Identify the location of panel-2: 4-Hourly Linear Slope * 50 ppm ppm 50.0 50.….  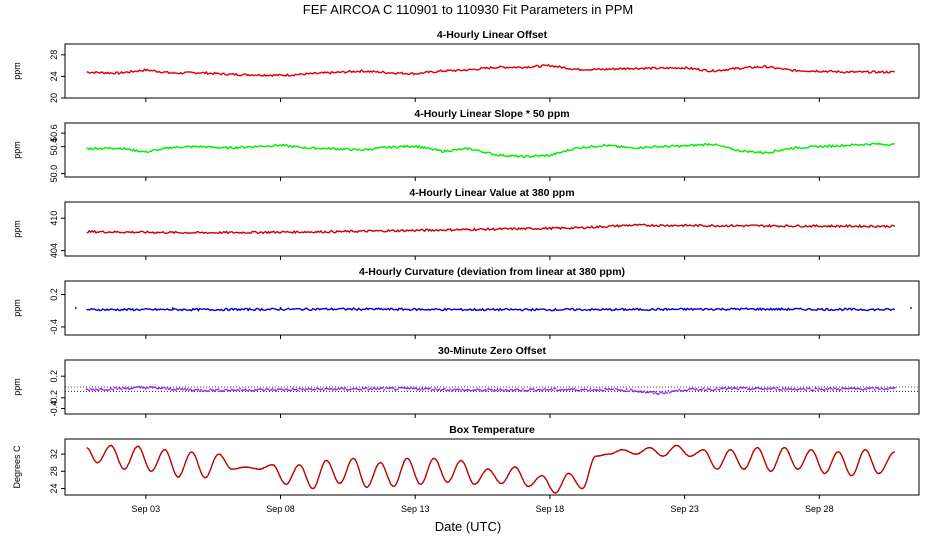
(466, 145).